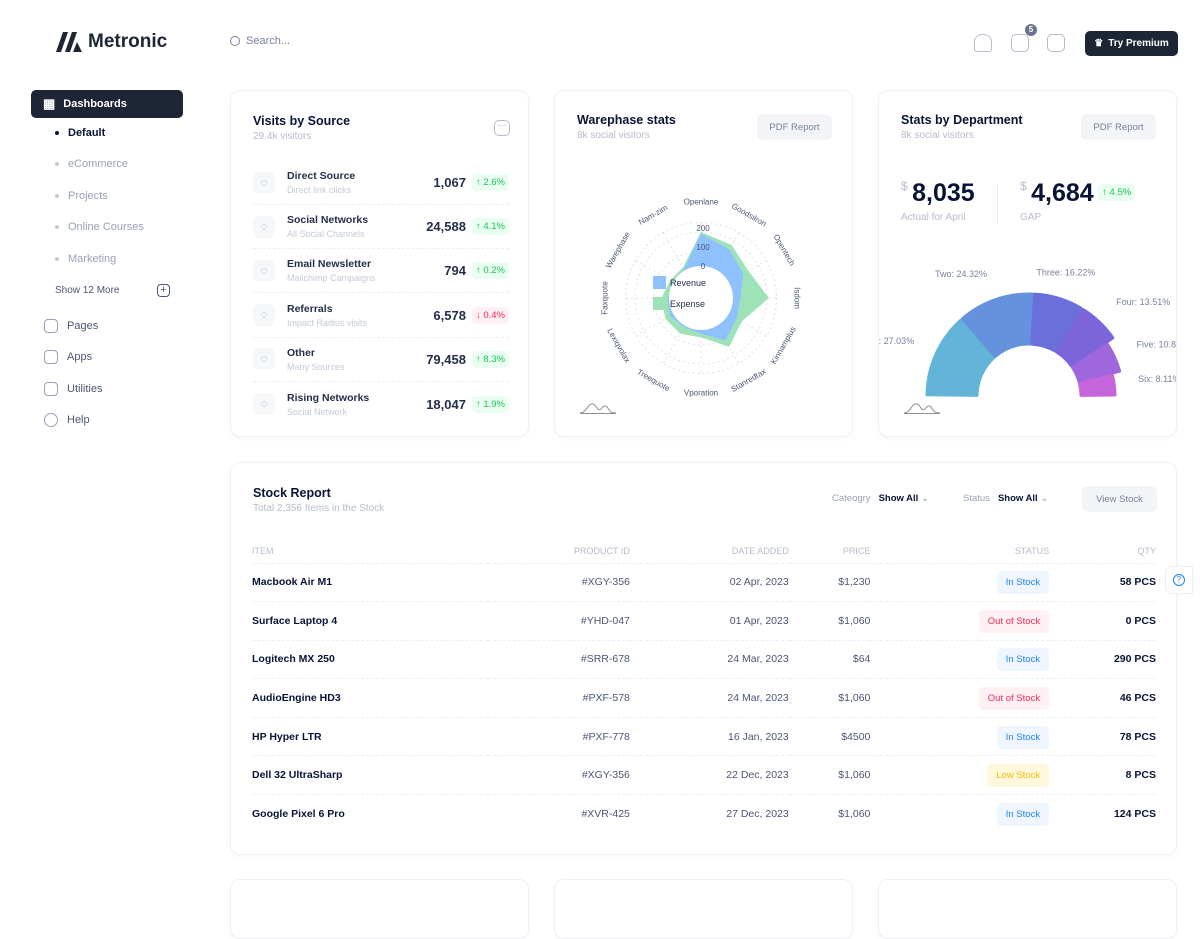 Image resolution: width=1200 pixels, height=939 pixels. What do you see at coordinates (321, 176) in the screenshot?
I see `source-name: Direct Source` at bounding box center [321, 176].